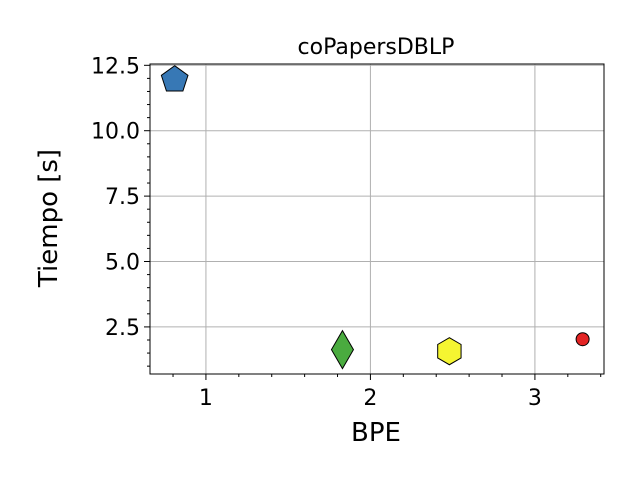 The width and height of the screenshot is (640, 480). What do you see at coordinates (122, 197) in the screenshot?
I see `y-tick-label: 7.5` at bounding box center [122, 197].